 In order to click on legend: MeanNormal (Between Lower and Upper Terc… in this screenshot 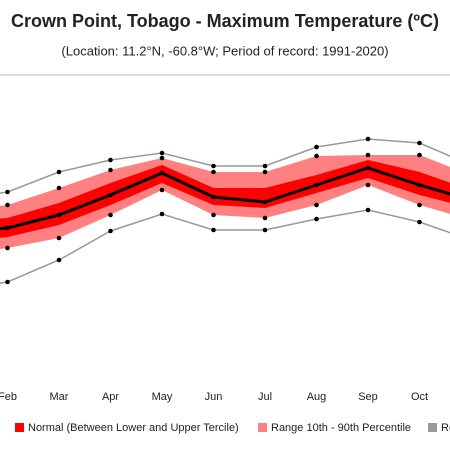, I will do `click(232, 428)`.